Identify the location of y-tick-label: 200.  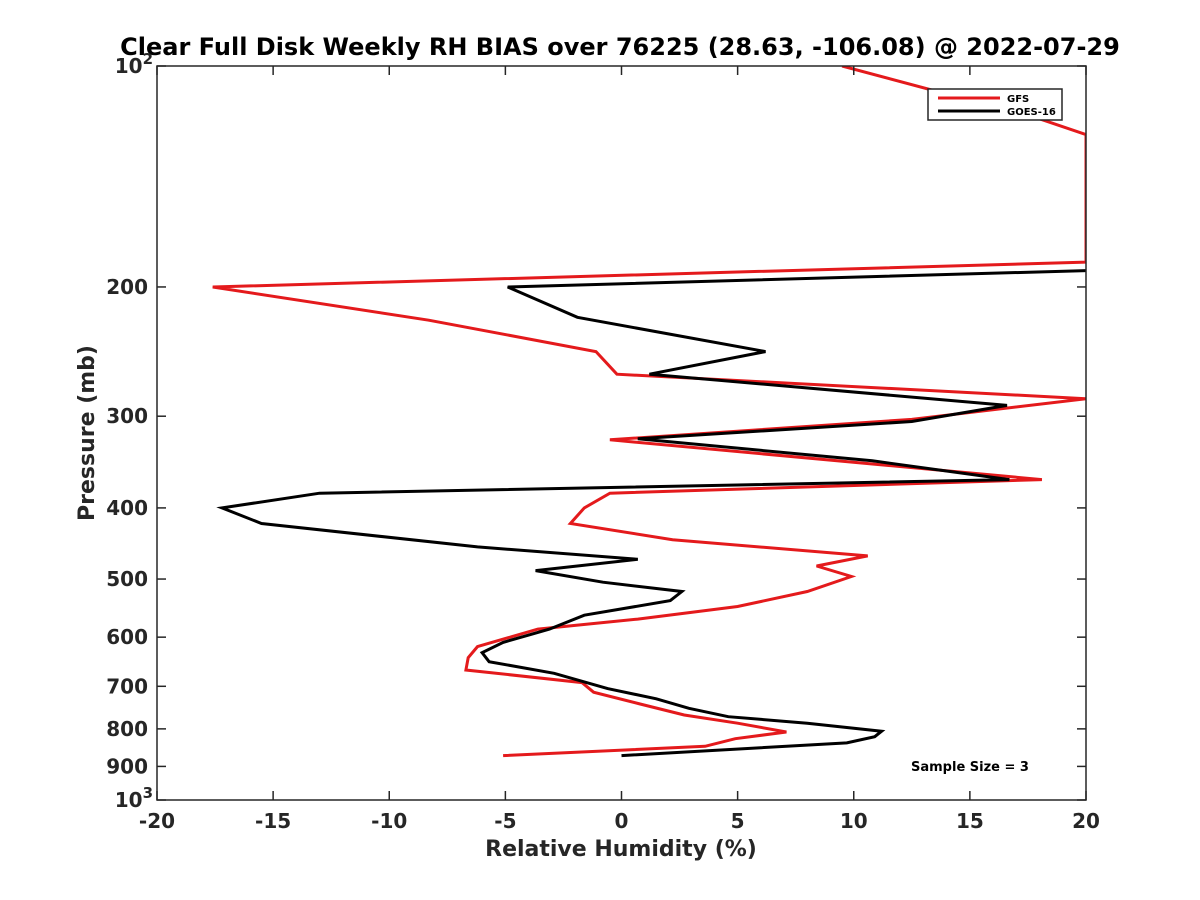
(127, 287).